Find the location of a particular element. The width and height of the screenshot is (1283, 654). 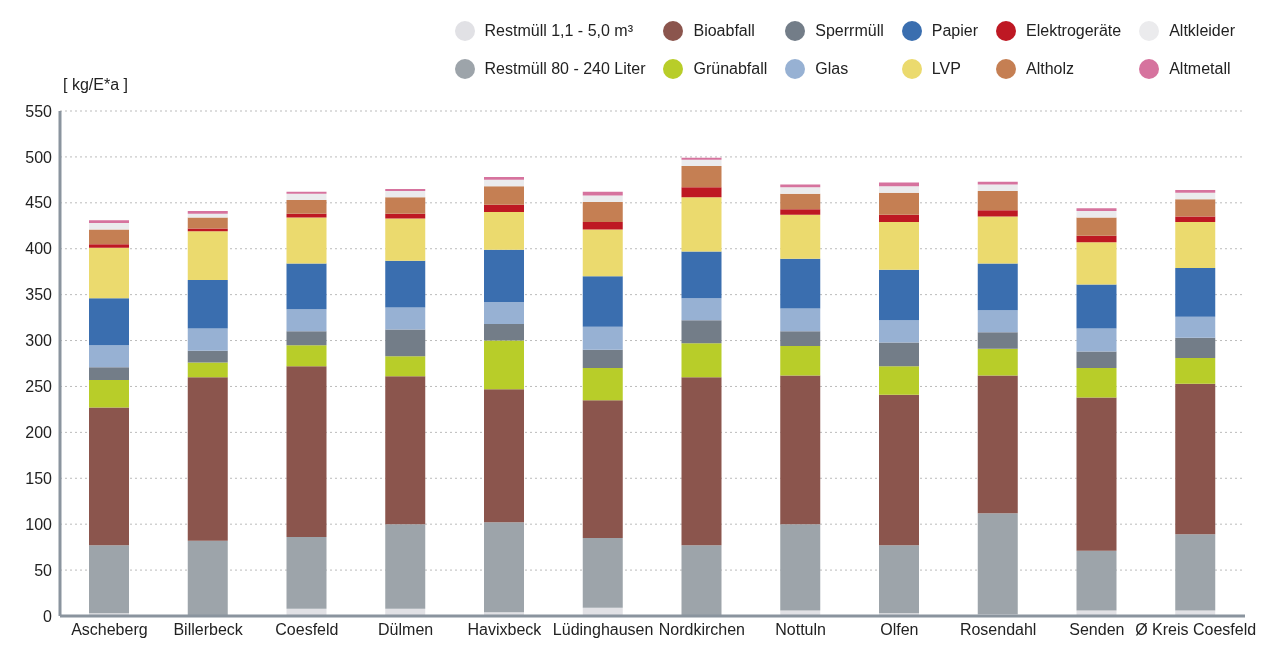

y-tick-label: 100 is located at coordinates (39, 524).